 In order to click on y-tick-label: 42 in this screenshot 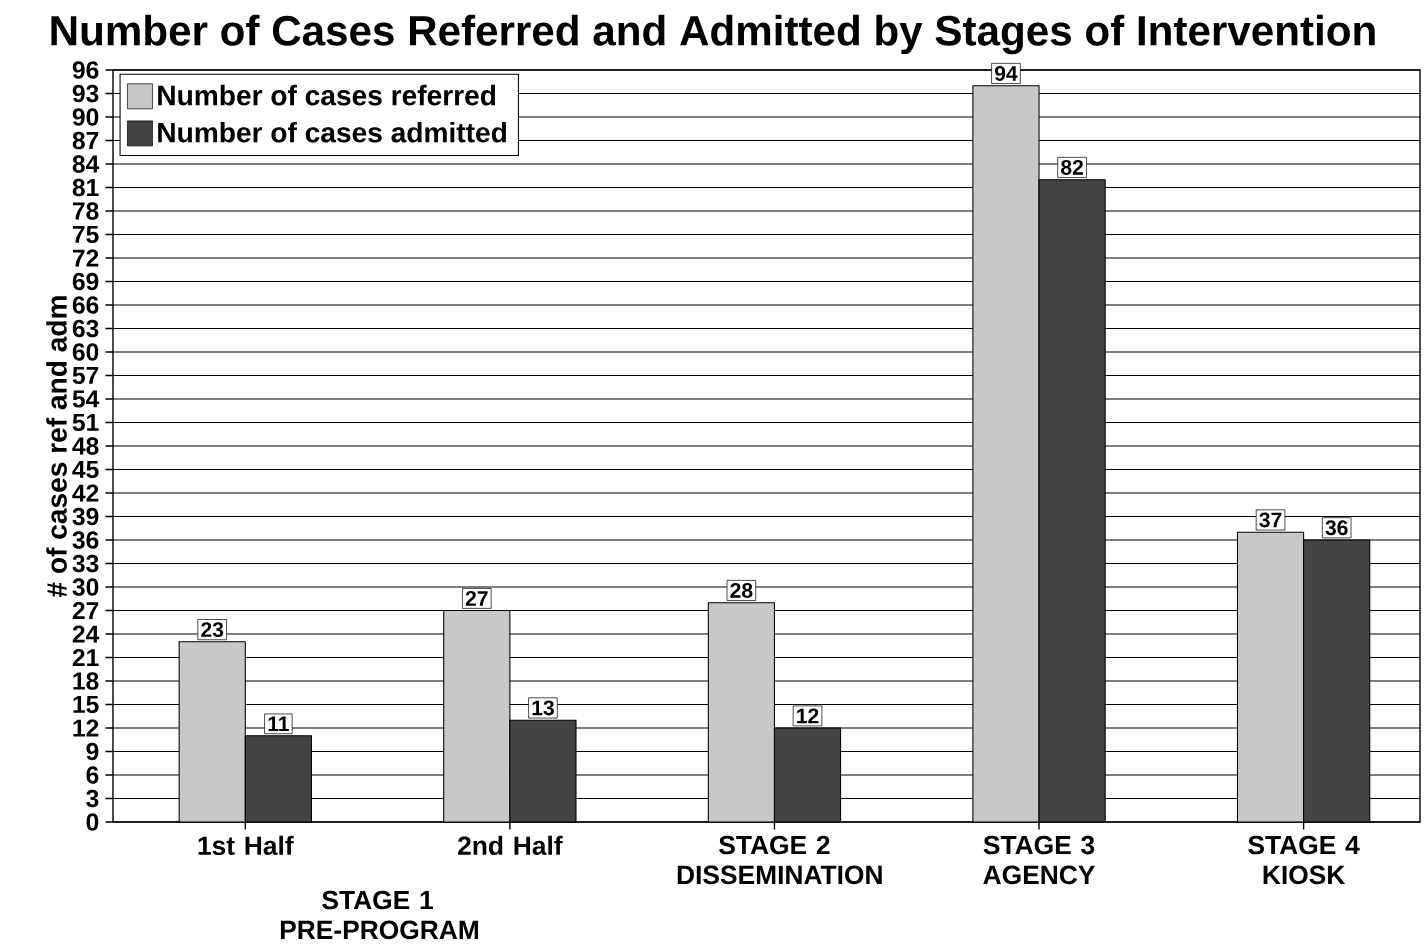, I will do `click(85, 493)`.